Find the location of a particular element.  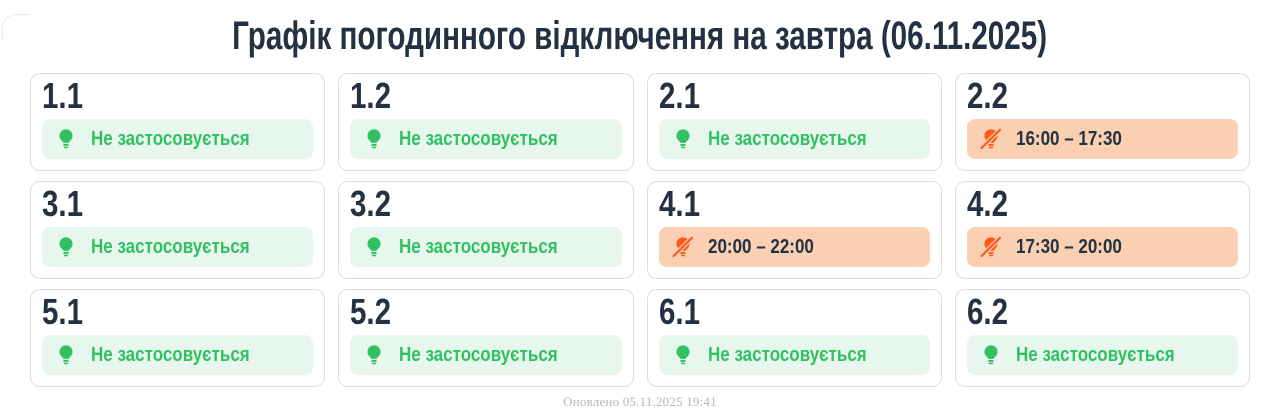

group-number: 2.2 is located at coordinates (987, 95).